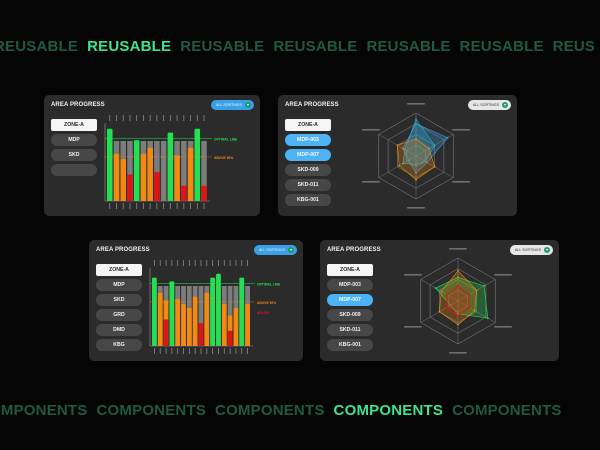 Image resolution: width=600 pixels, height=450 pixels. I want to click on filter-list: ZONE-A MDP SKD, so click(74, 147).